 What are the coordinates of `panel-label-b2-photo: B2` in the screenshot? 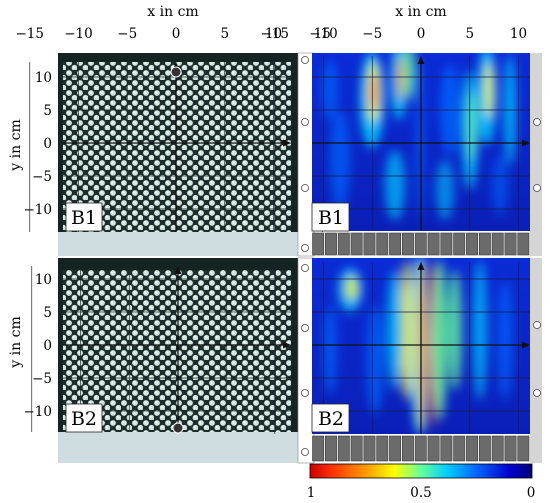 It's located at (84, 419).